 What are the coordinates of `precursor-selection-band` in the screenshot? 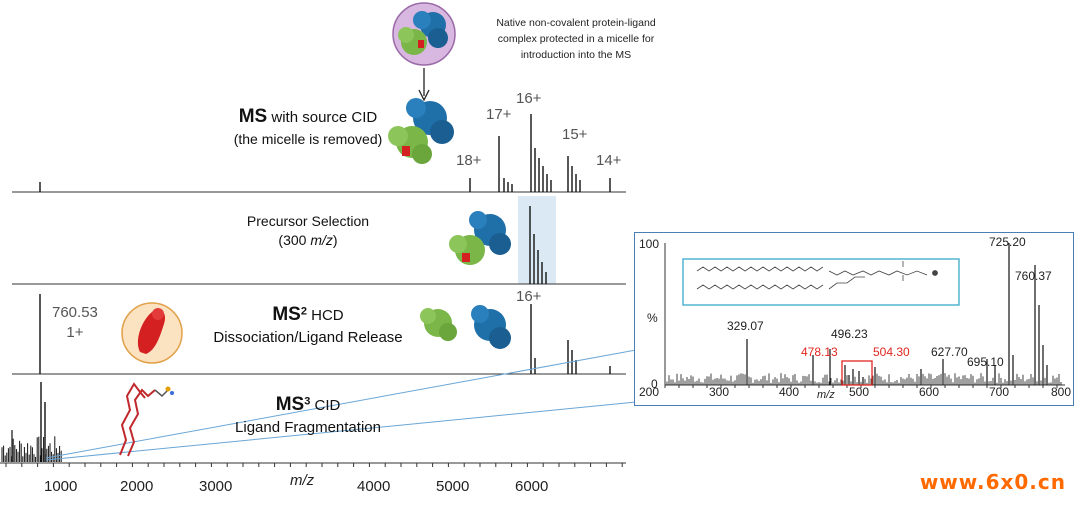 It's located at (537, 240).